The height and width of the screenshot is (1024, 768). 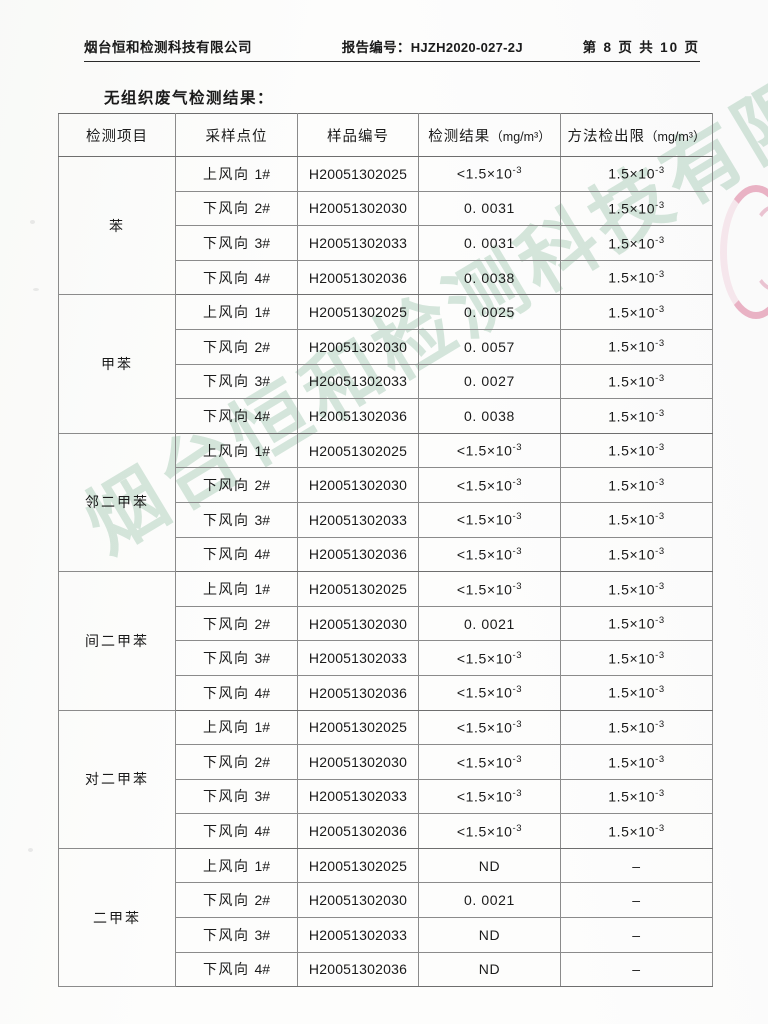 I want to click on table-row: 二甲苯 上风向 1# H20051302025 ND –, so click(x=385, y=917).